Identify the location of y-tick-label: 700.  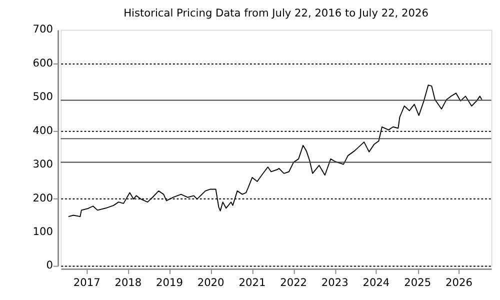
(43, 30).